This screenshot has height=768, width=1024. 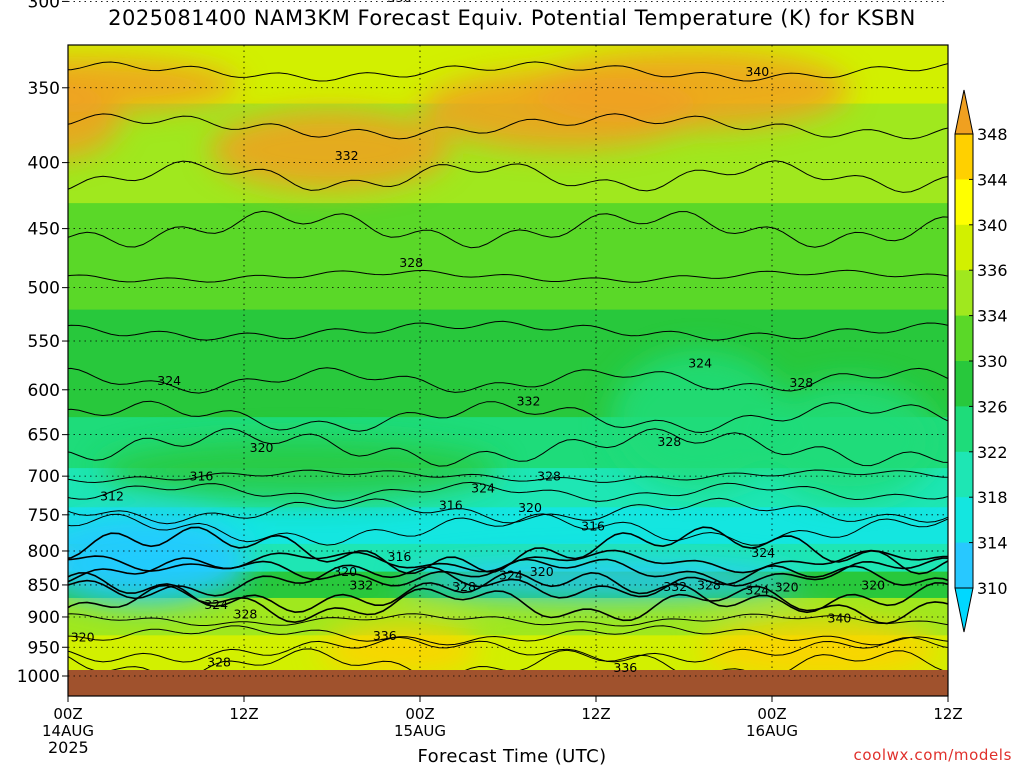 What do you see at coordinates (772, 731) in the screenshot?
I see `x-date-label: 16AUG` at bounding box center [772, 731].